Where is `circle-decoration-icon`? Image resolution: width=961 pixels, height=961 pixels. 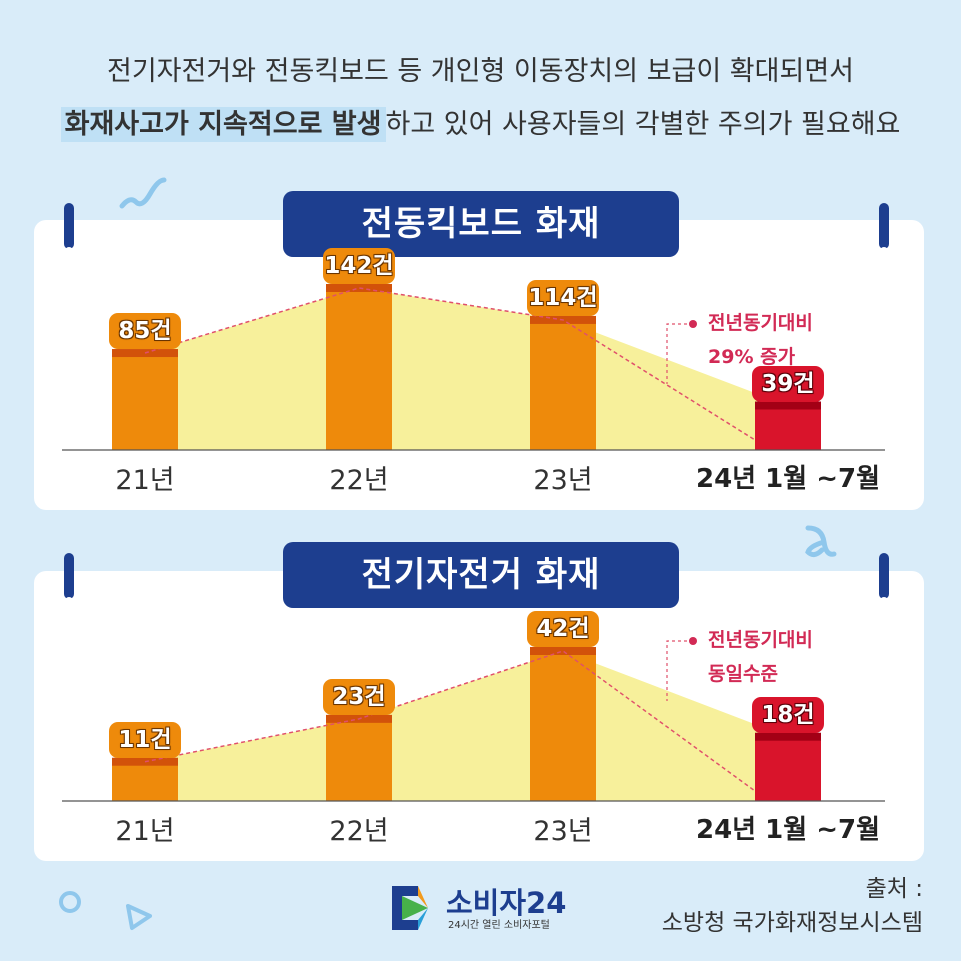
circle-decoration-icon is located at coordinates (70, 902).